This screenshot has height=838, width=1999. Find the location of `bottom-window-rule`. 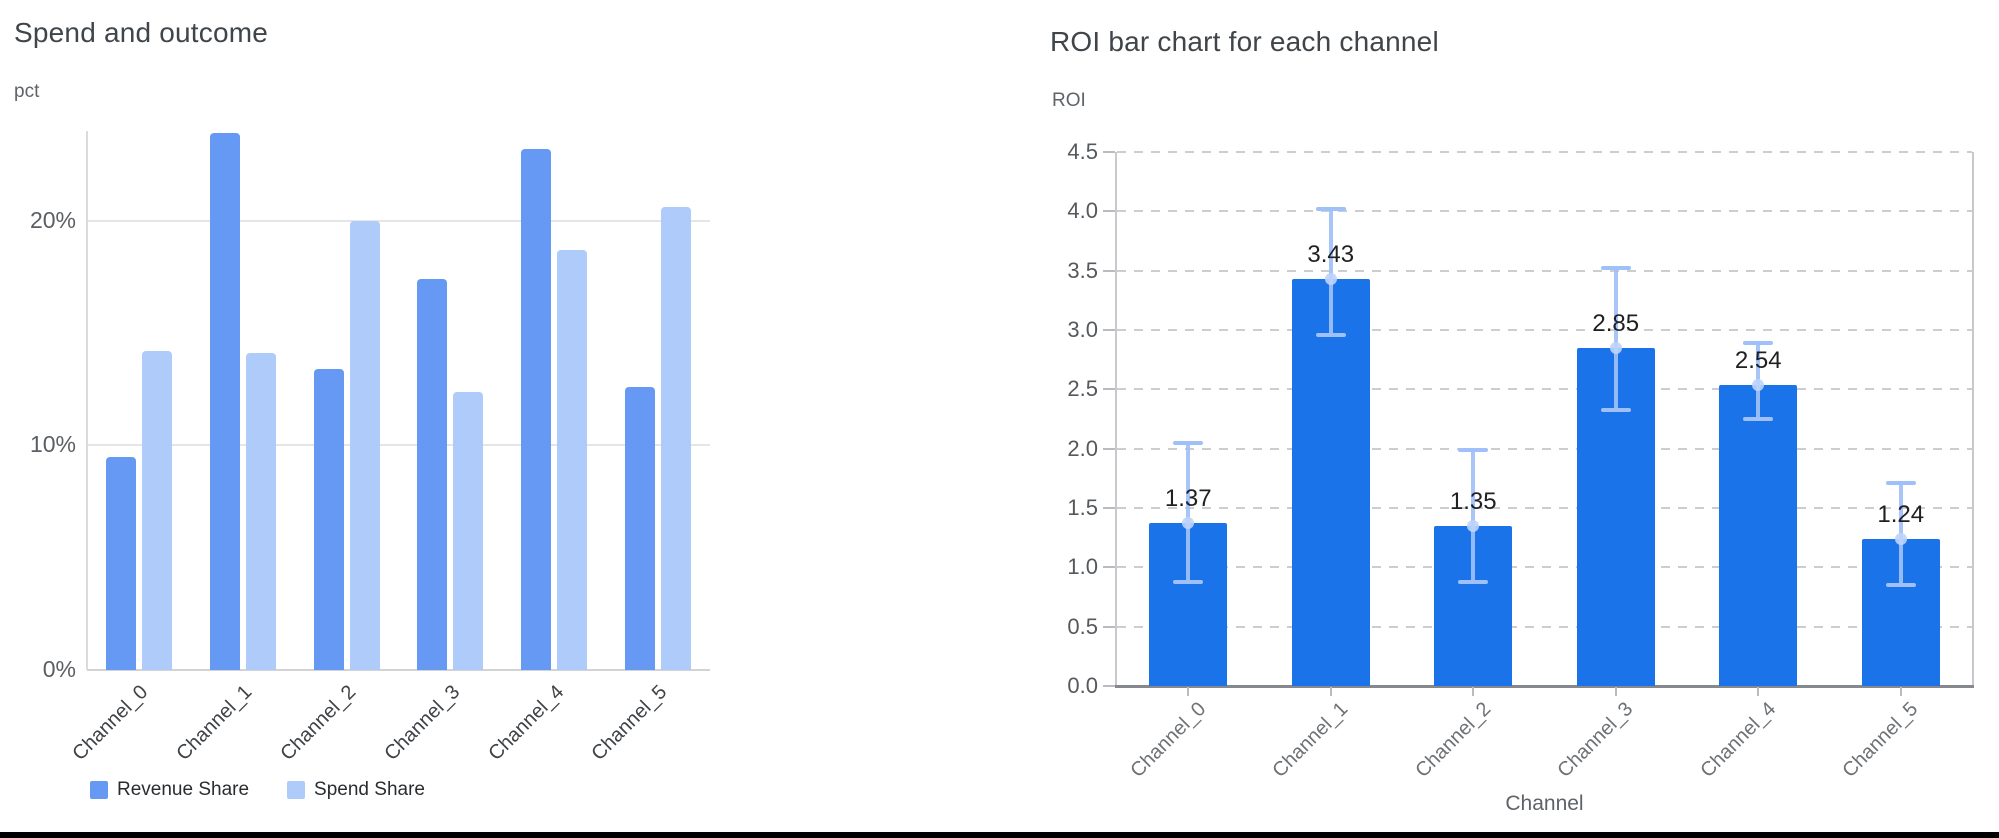

bottom-window-rule is located at coordinates (999, 835).